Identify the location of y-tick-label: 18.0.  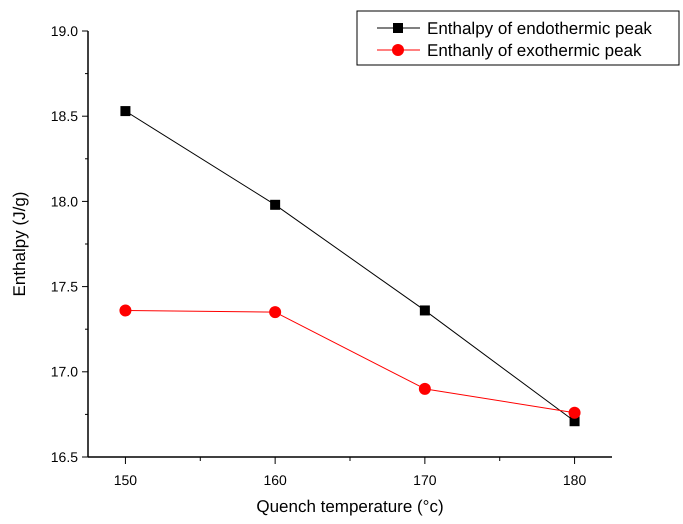
(64, 201).